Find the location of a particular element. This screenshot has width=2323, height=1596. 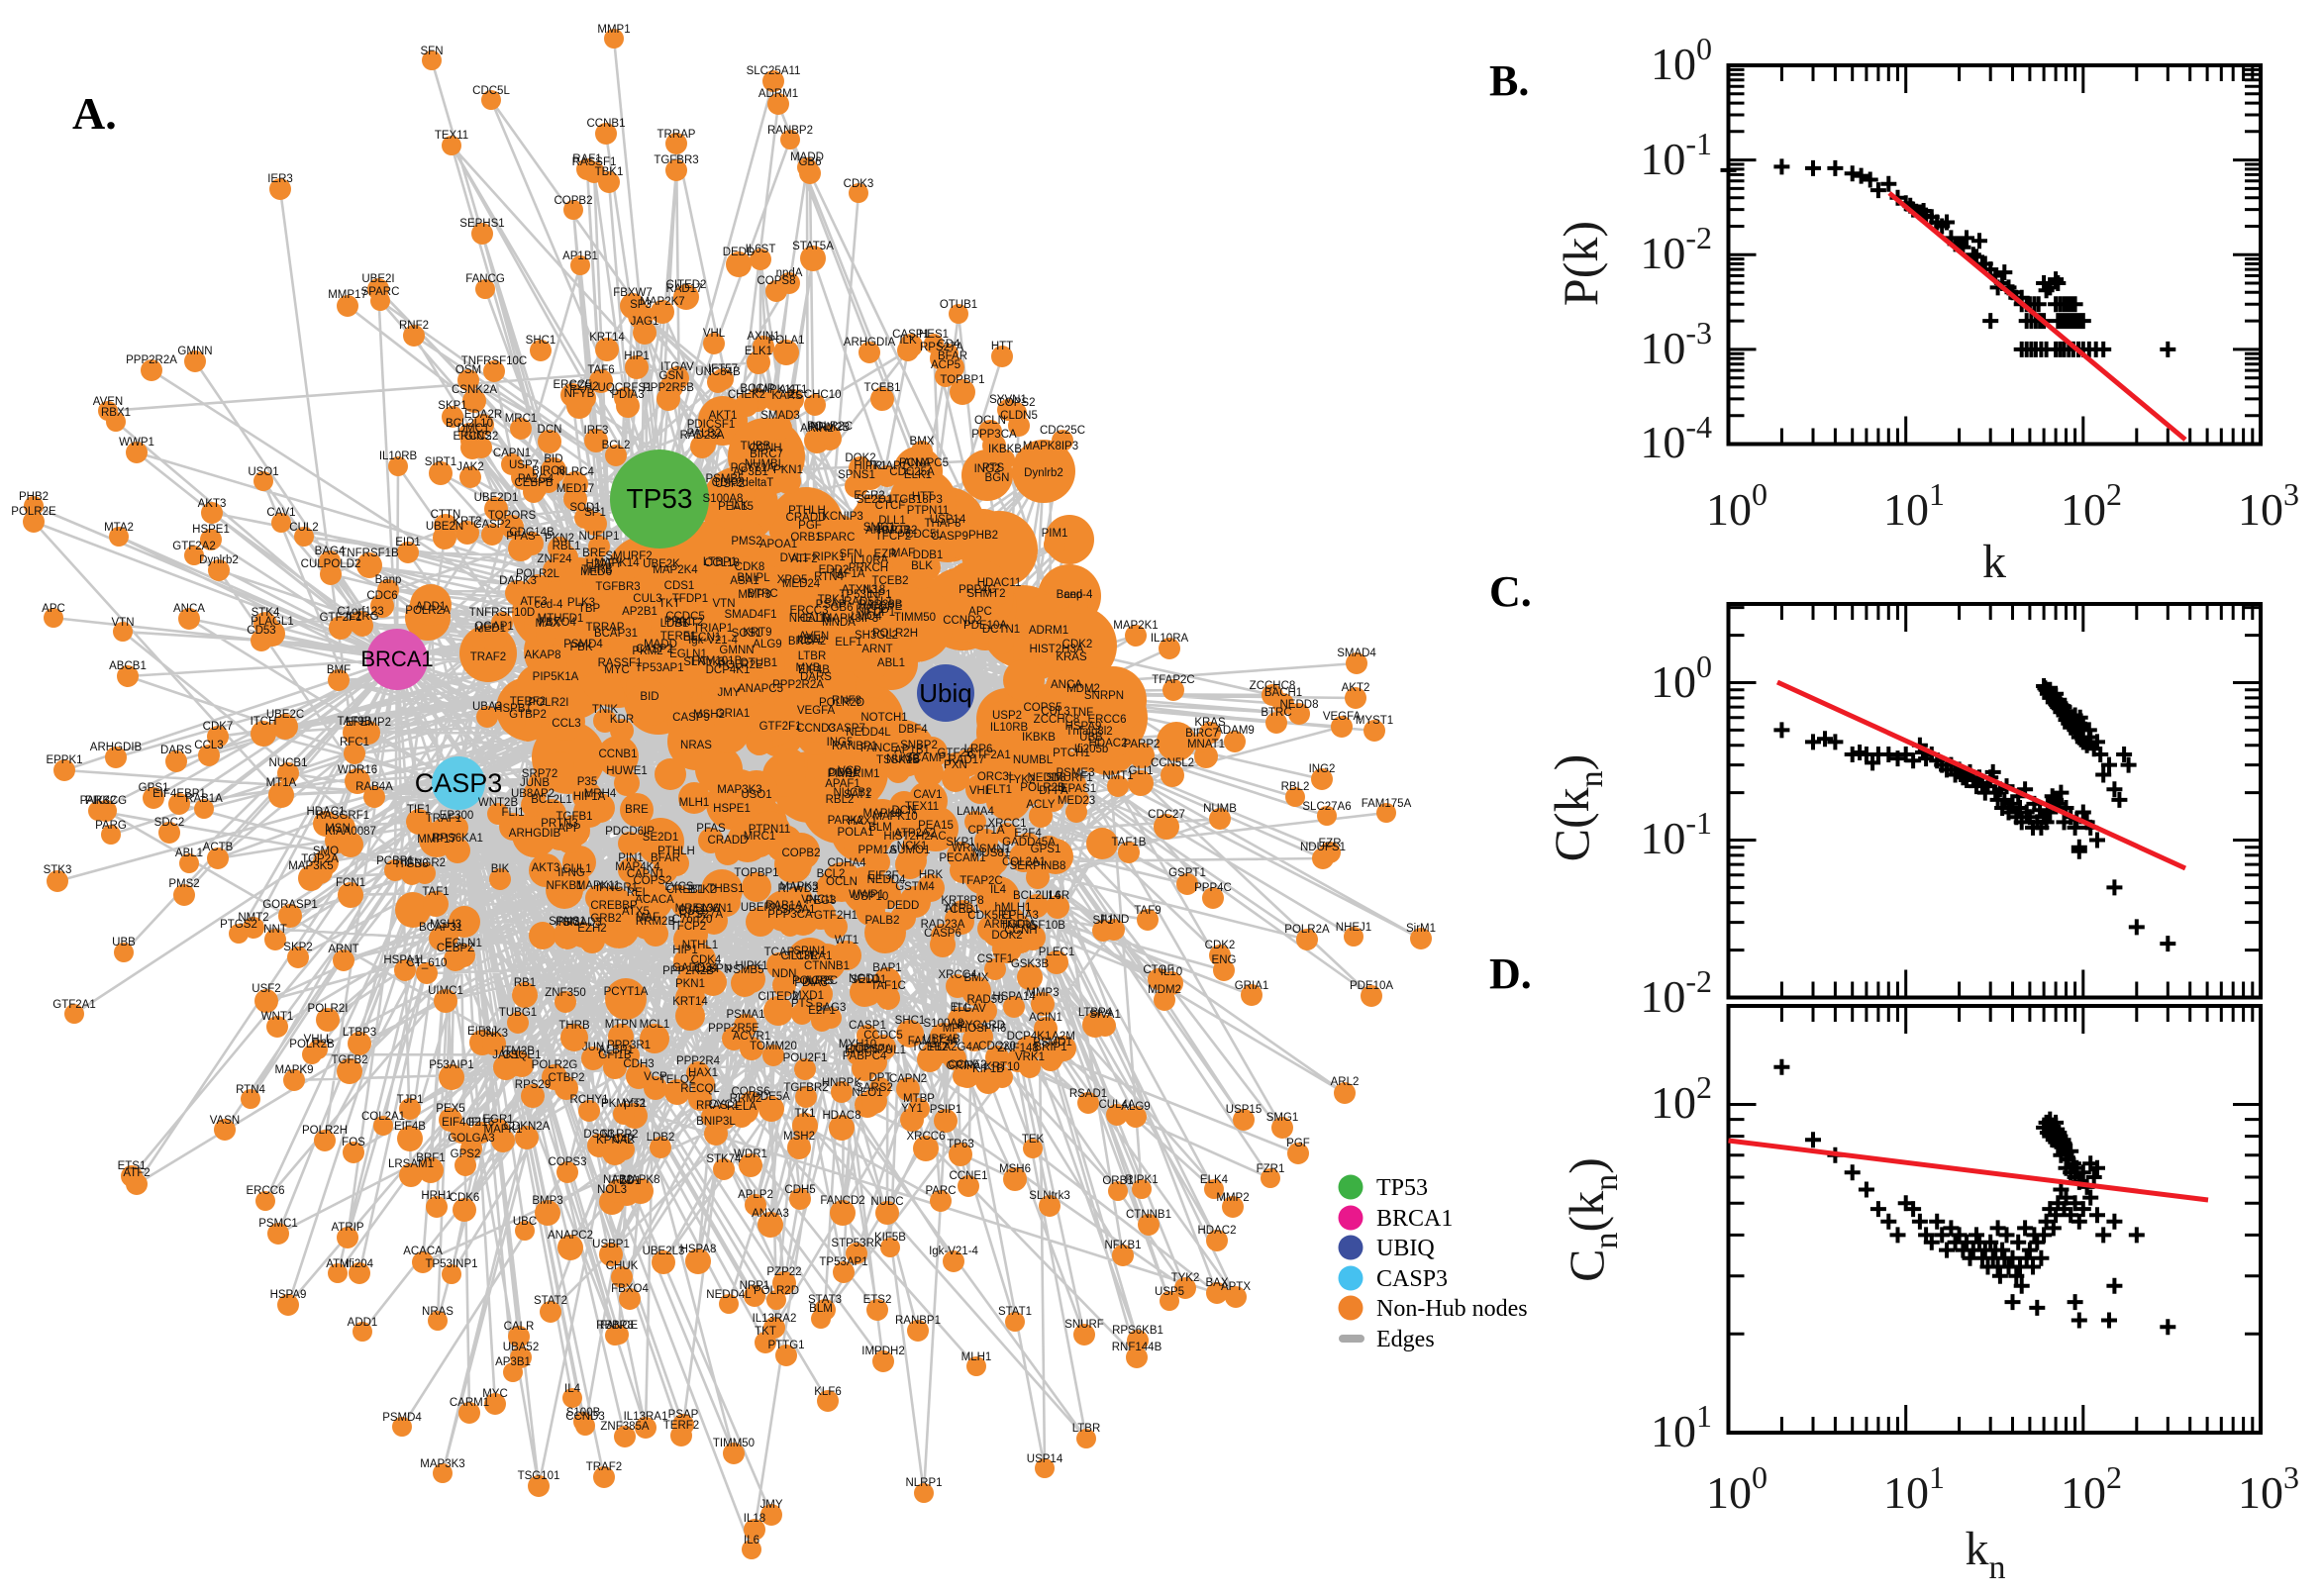

svg-text: PPP3CA is located at coordinates (790, 915).